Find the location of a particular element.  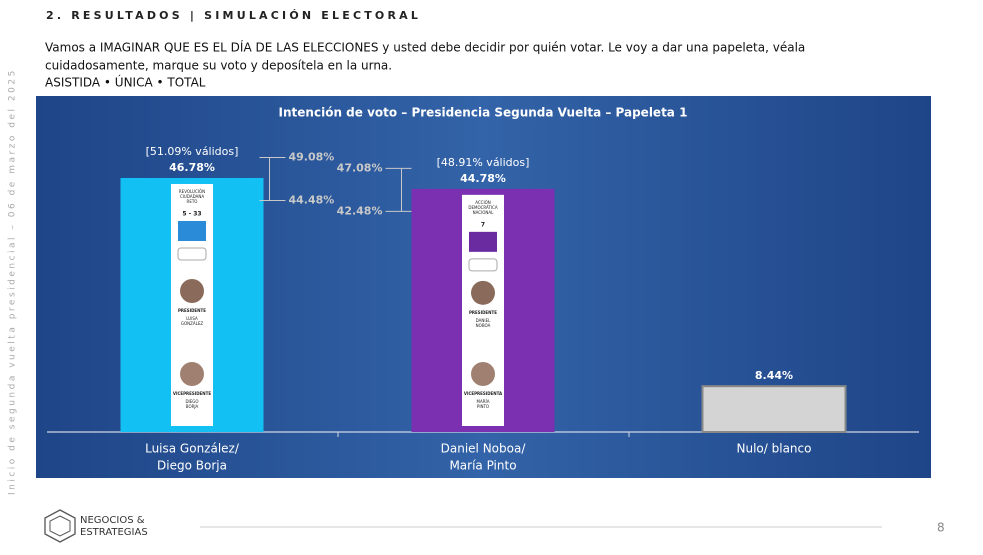

logo-mark is located at coordinates (60, 526).